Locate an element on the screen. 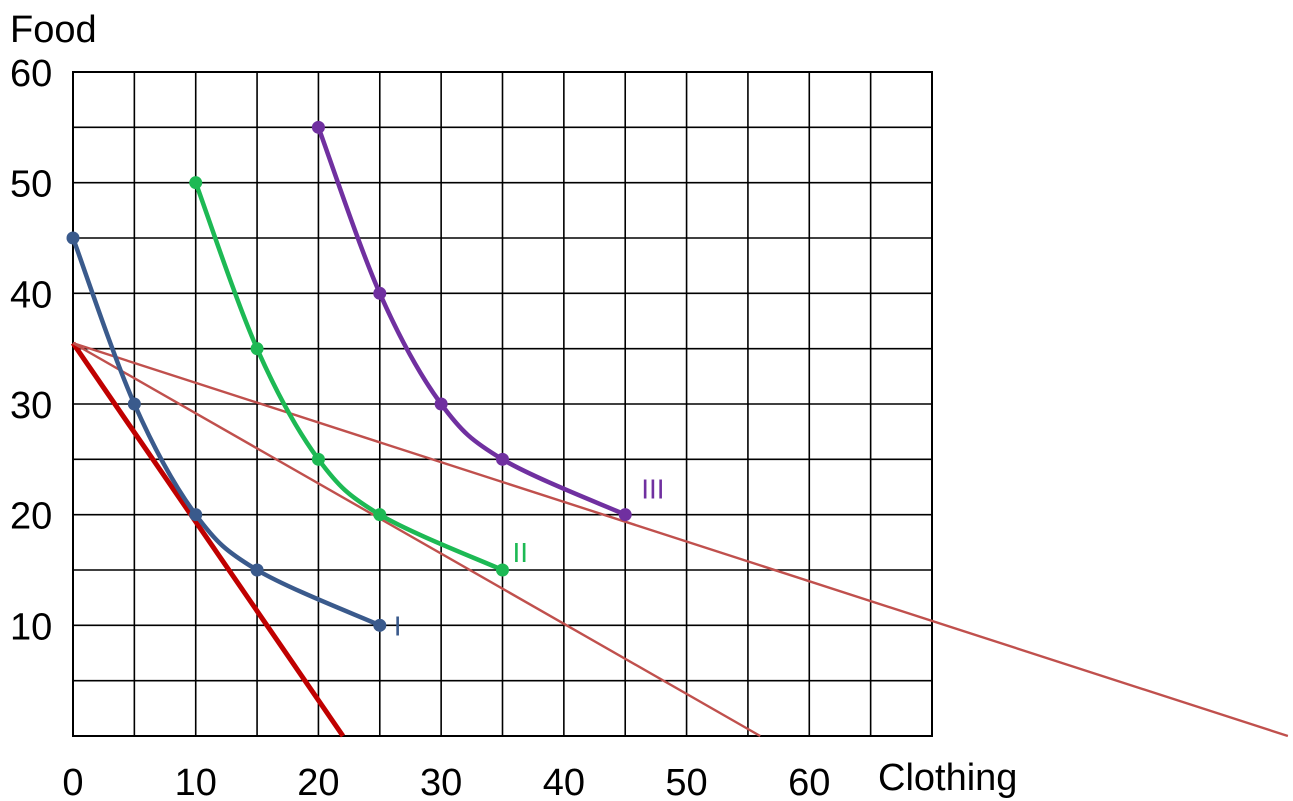 The image size is (1293, 801). x-axis-label: Clothing is located at coordinates (947, 778).